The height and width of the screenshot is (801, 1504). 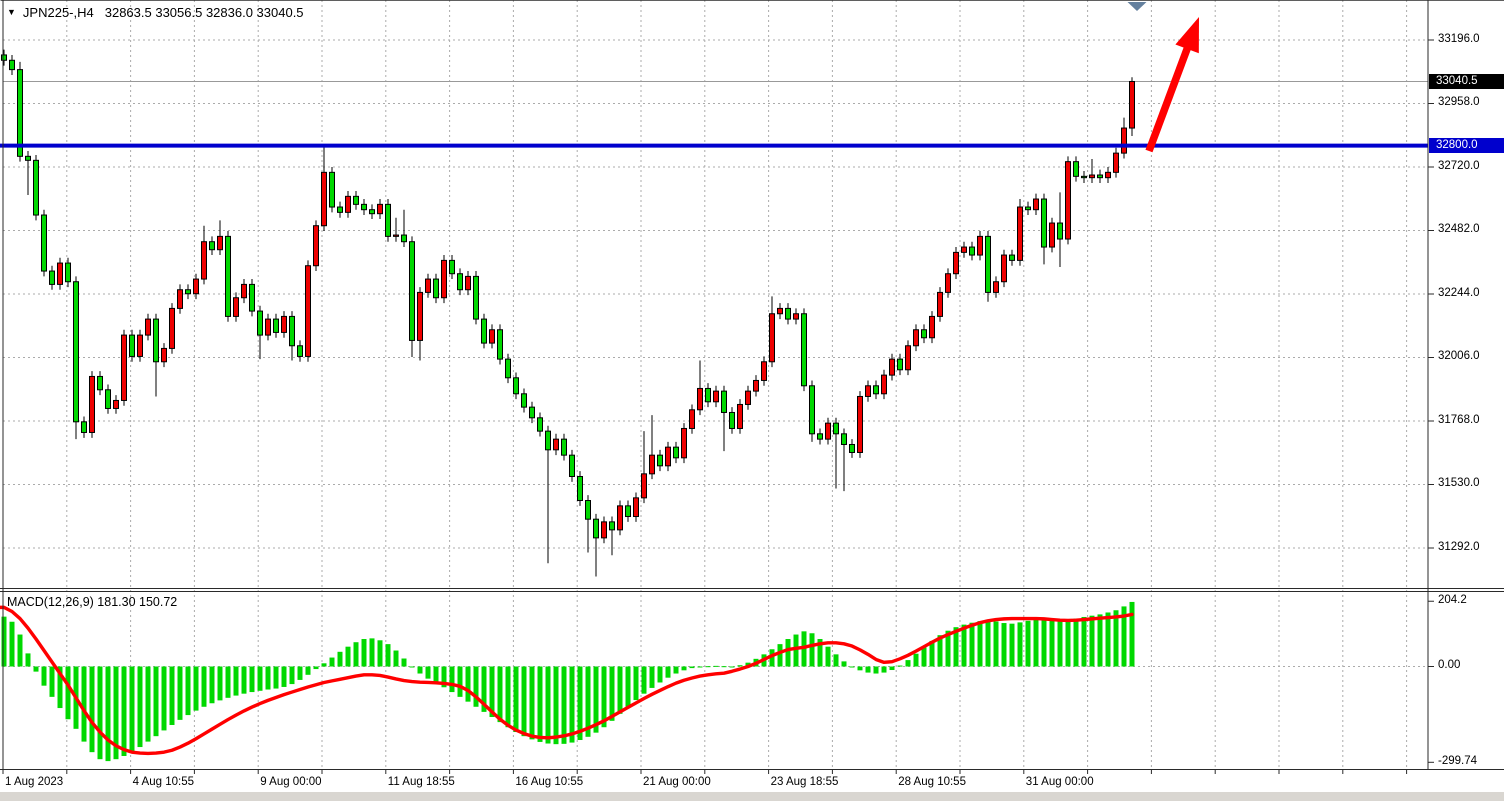 I want to click on support-line-price-label: 32800.0, so click(x=1466, y=145).